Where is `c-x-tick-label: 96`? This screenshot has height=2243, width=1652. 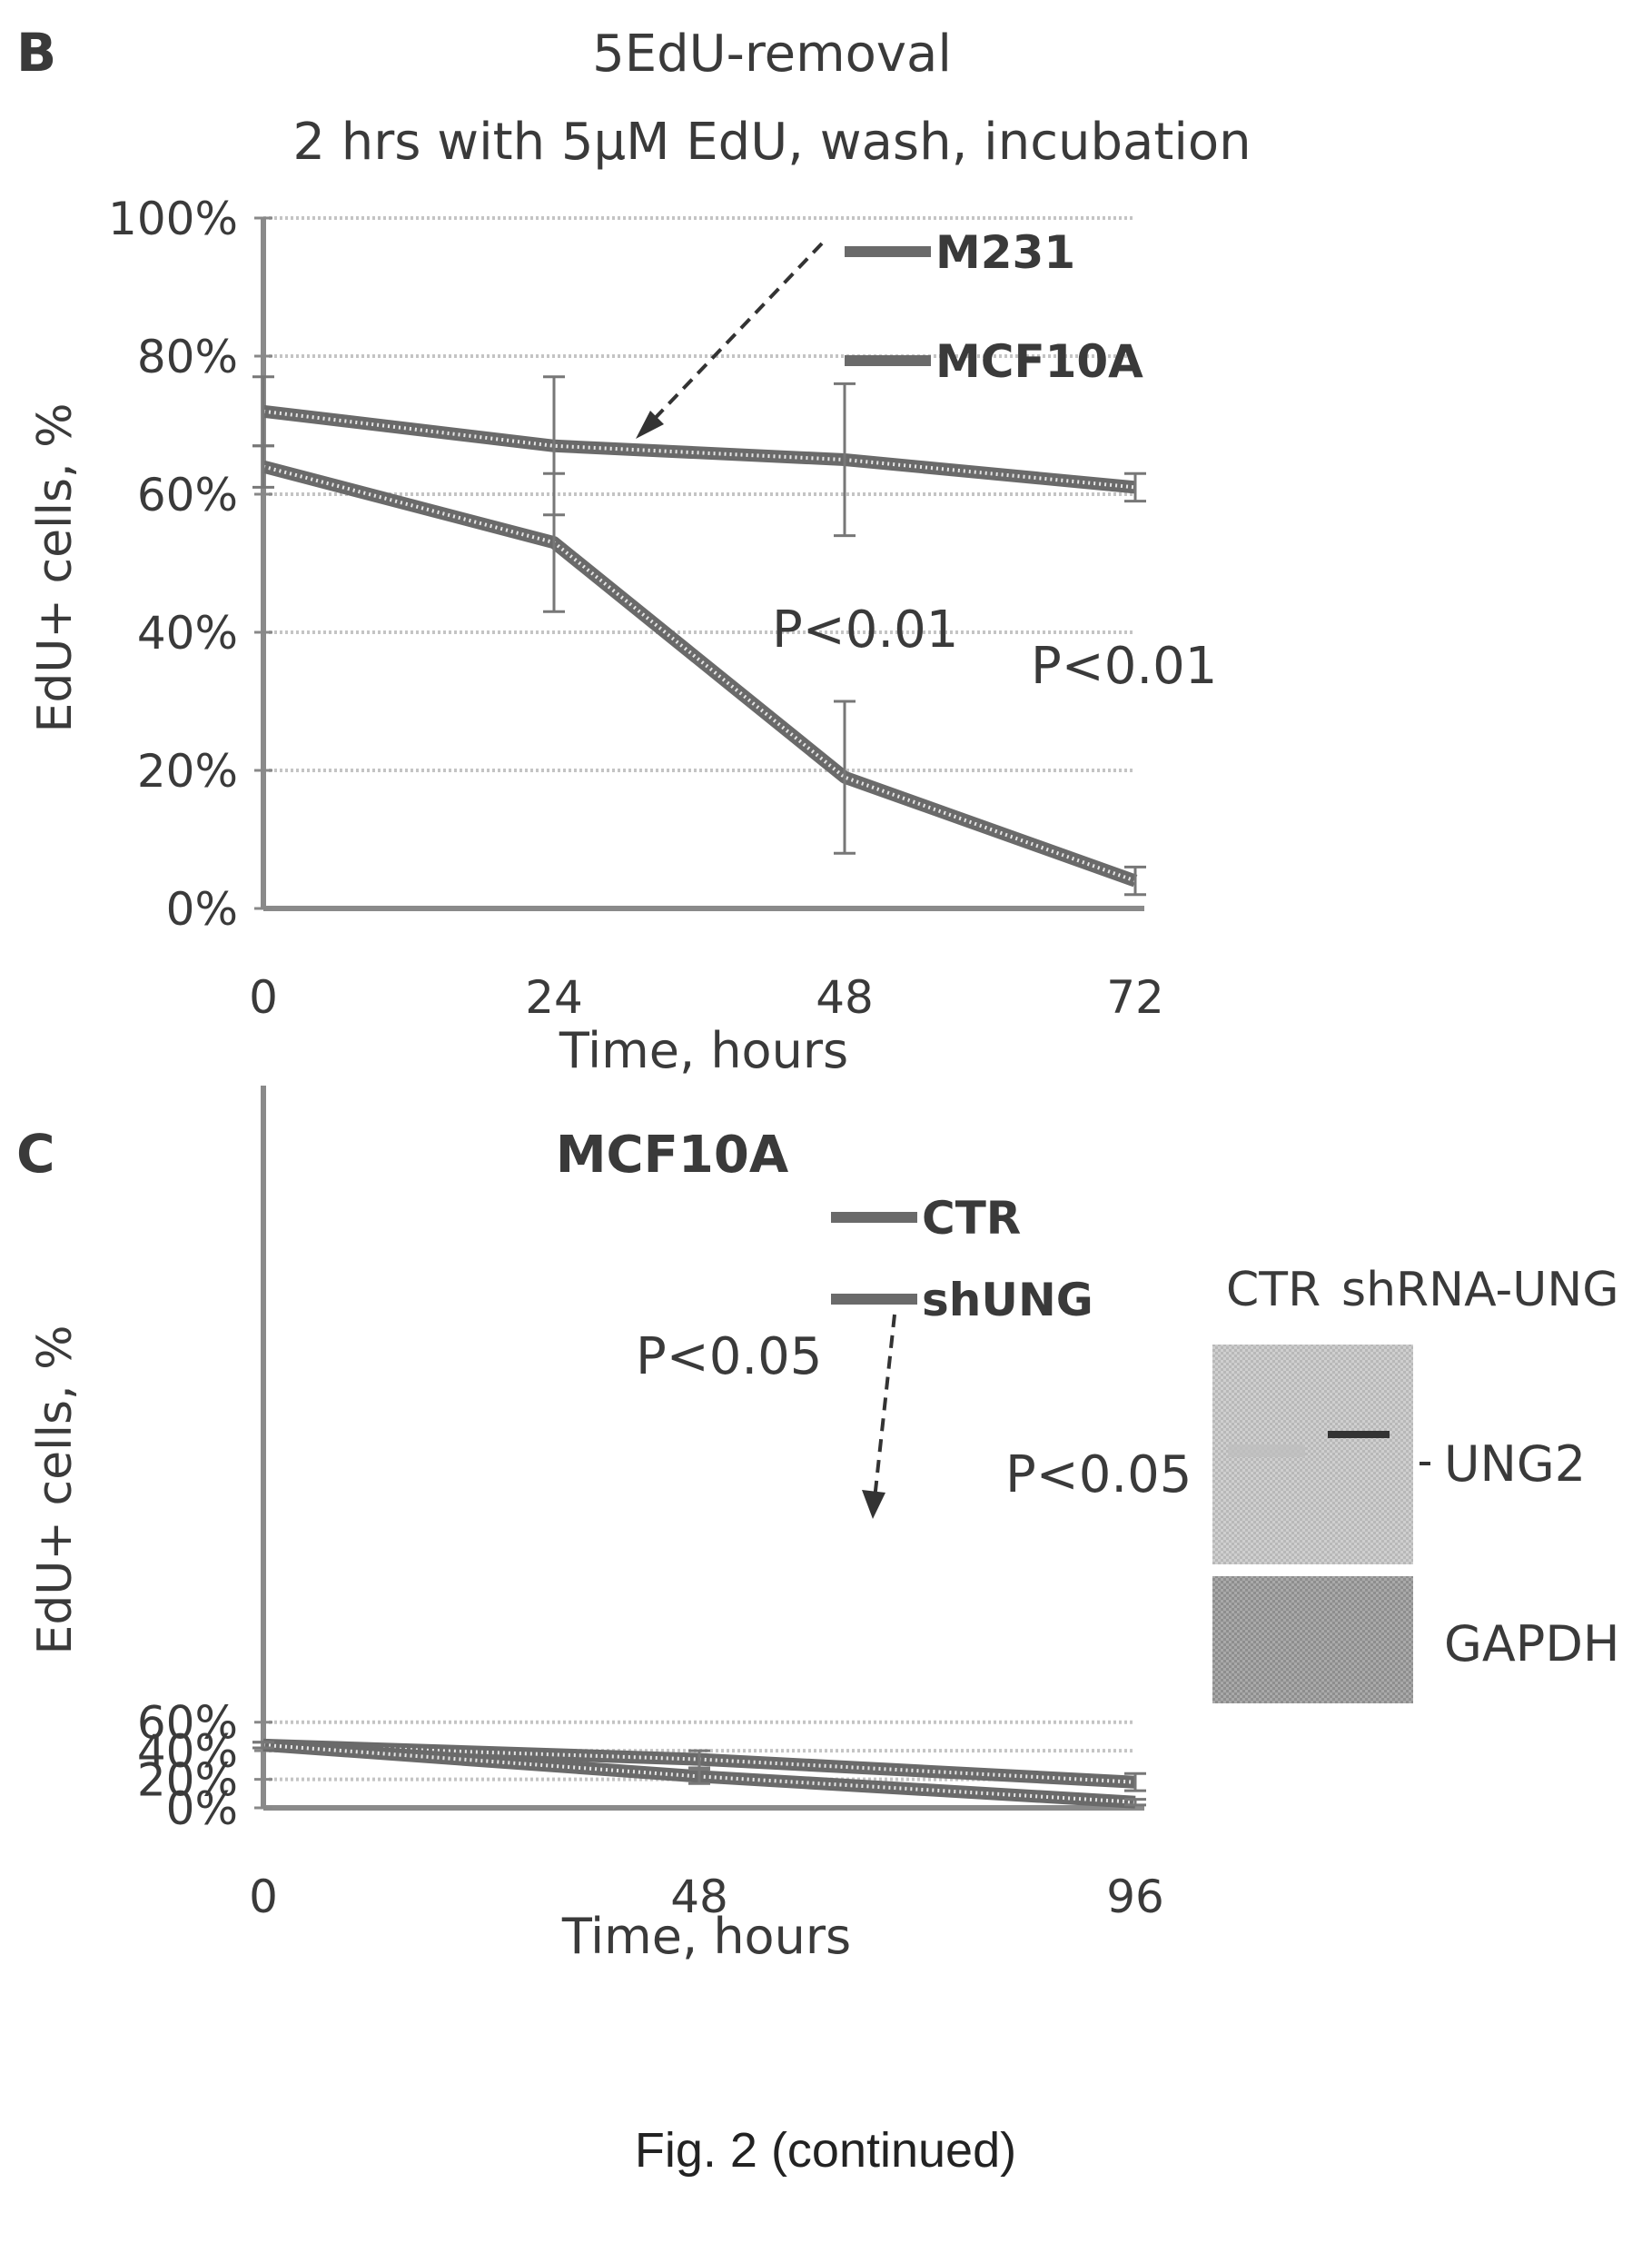
c-x-tick-label: 96 is located at coordinates (1135, 1897).